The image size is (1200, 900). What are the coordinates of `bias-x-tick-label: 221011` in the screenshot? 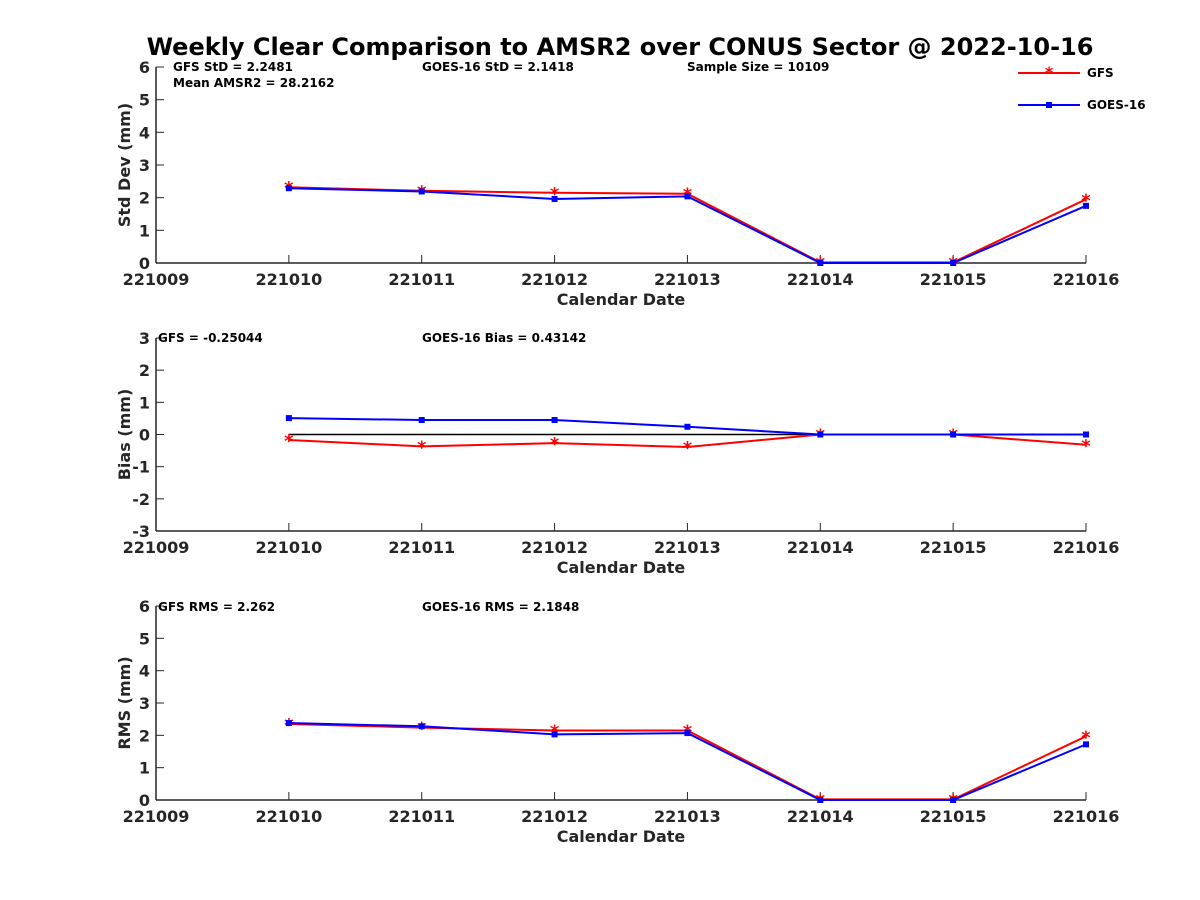 It's located at (421, 547).